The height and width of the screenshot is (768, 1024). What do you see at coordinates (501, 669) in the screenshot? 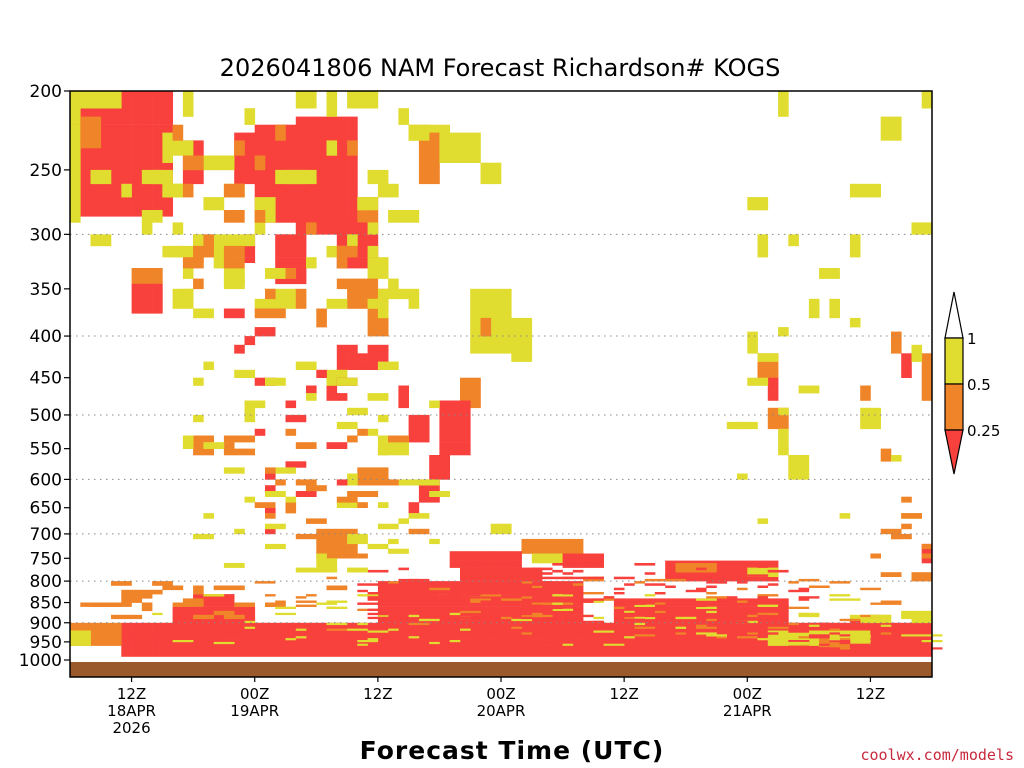
I see `ground-layer` at bounding box center [501, 669].